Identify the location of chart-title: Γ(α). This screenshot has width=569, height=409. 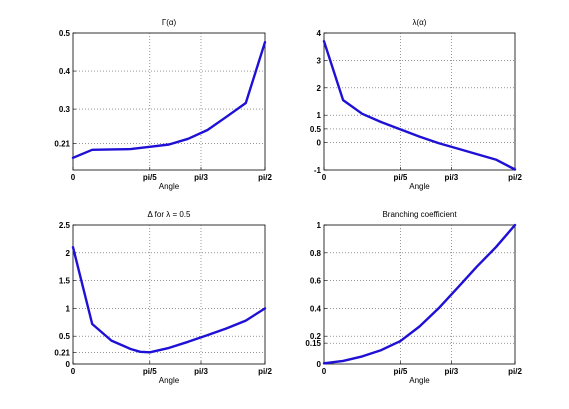
(169, 22).